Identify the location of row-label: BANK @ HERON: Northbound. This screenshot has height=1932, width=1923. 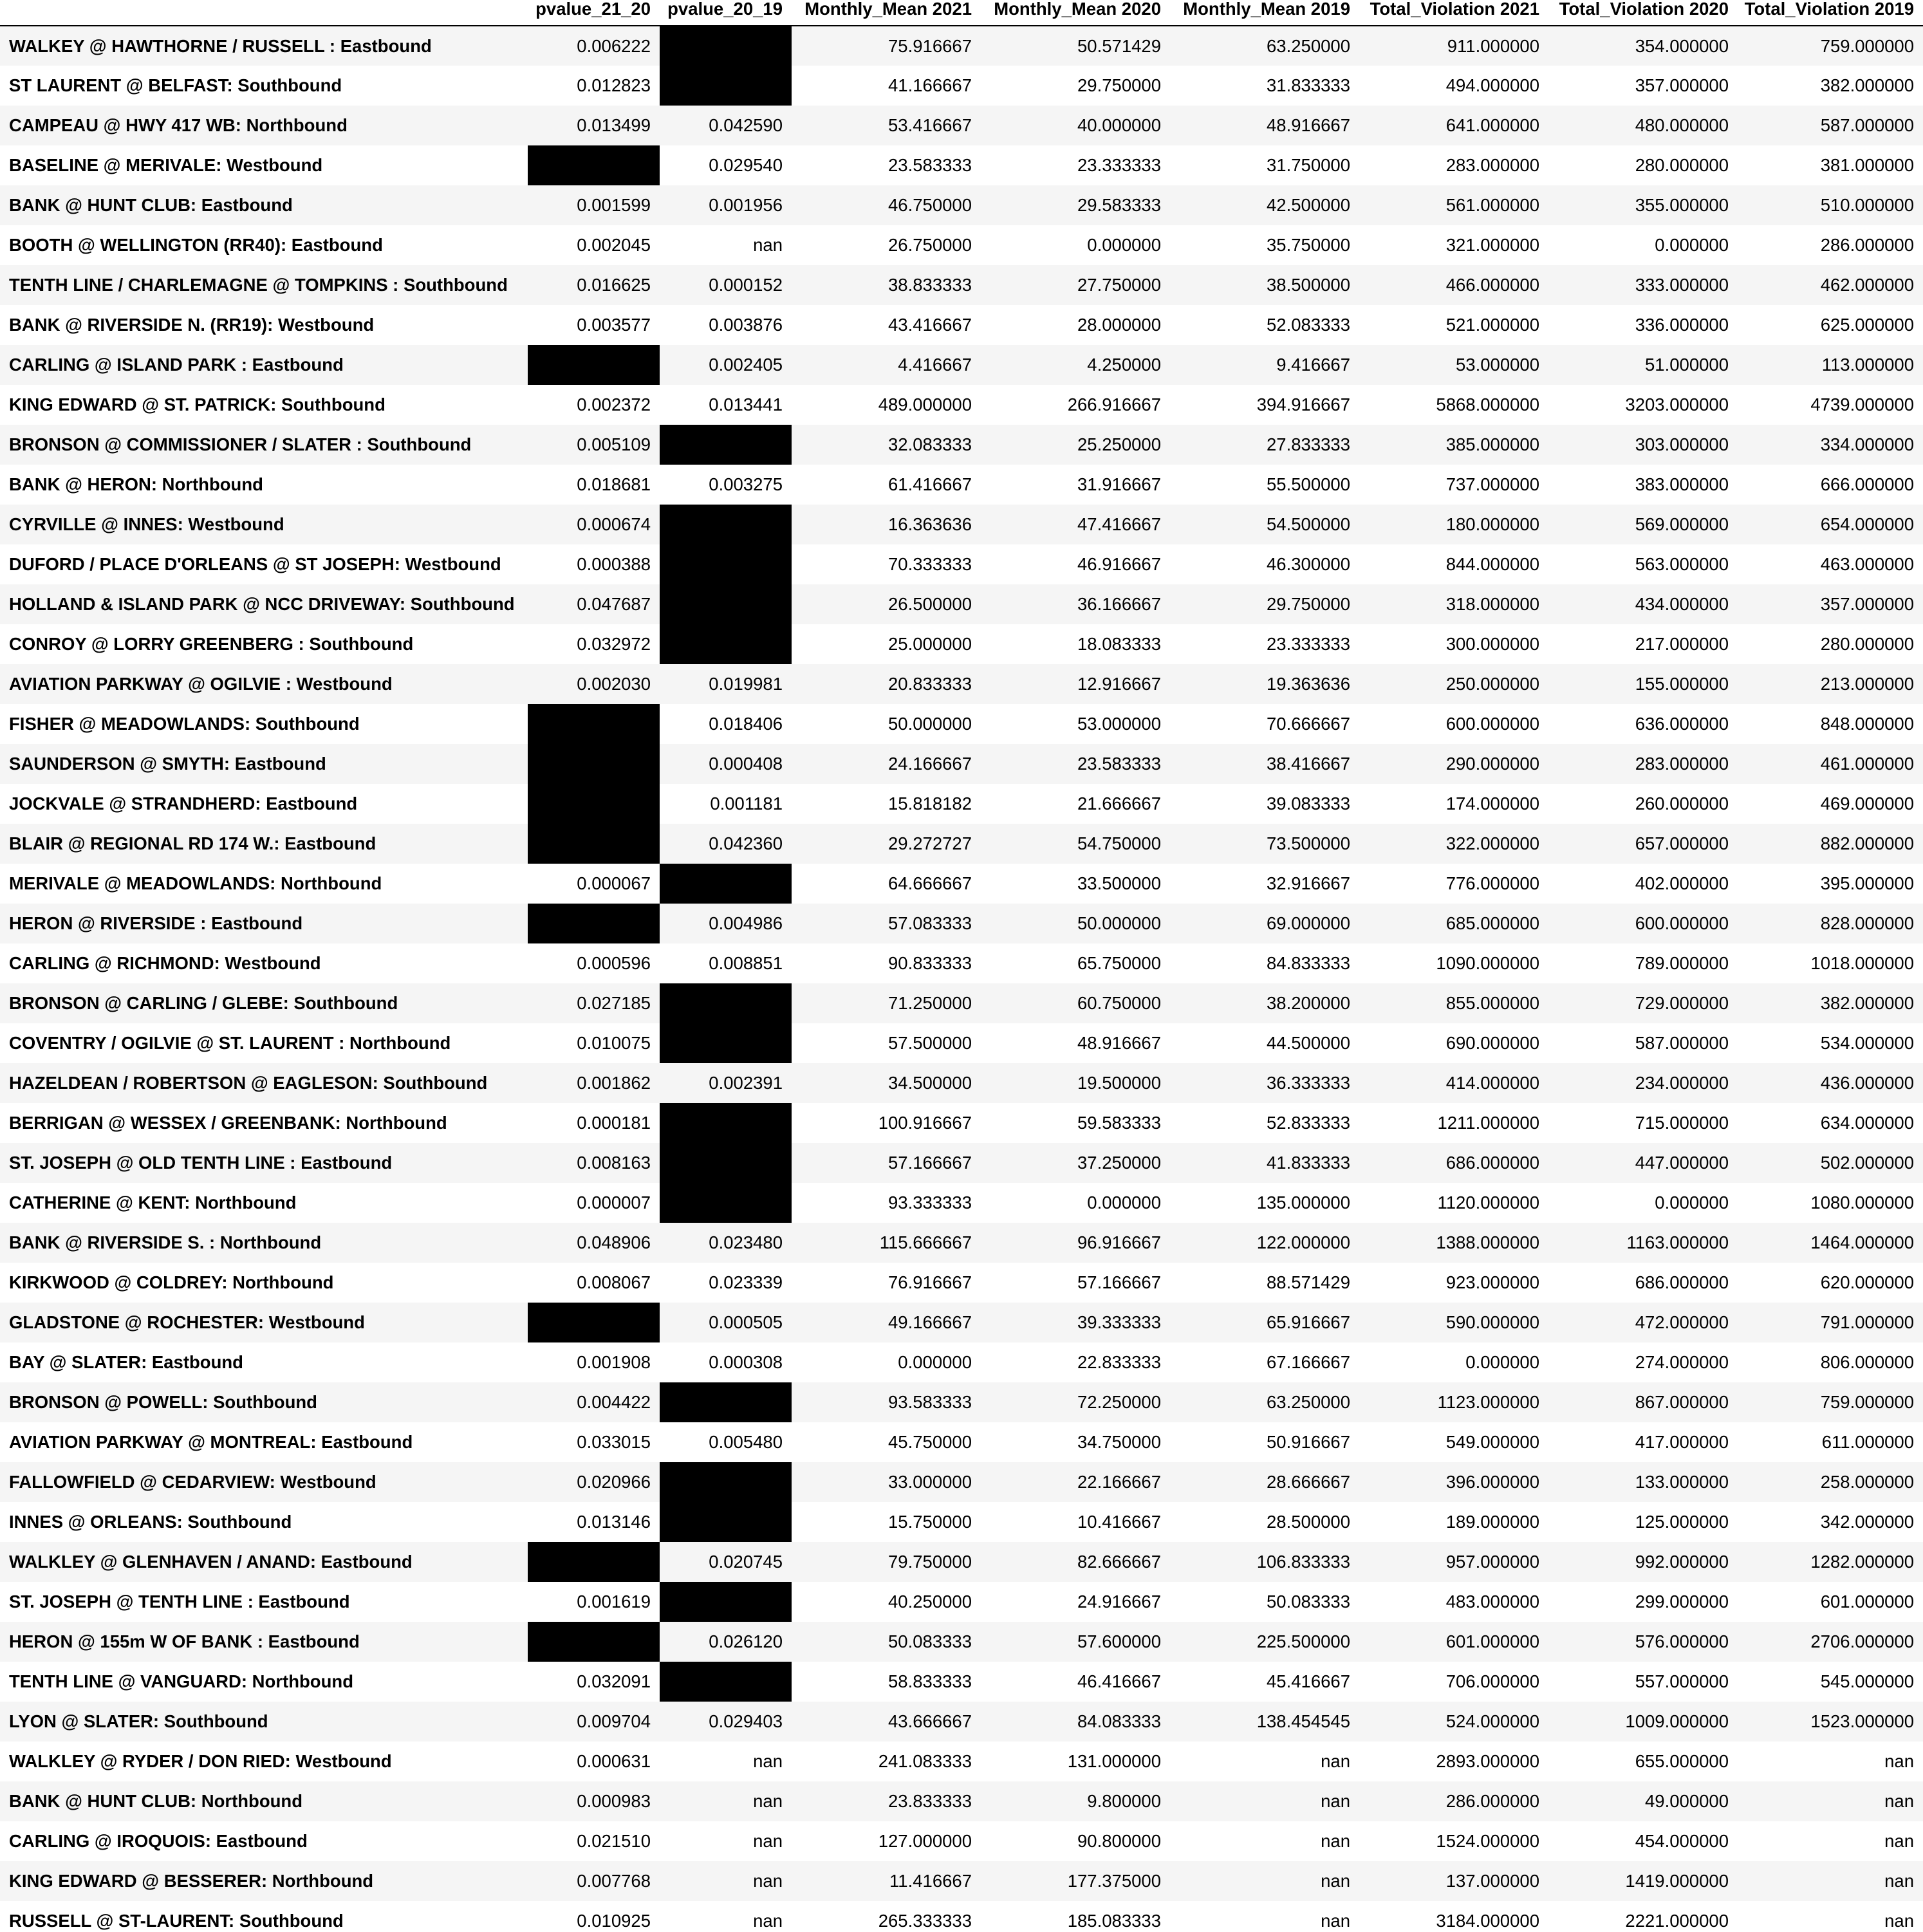
(136, 484).